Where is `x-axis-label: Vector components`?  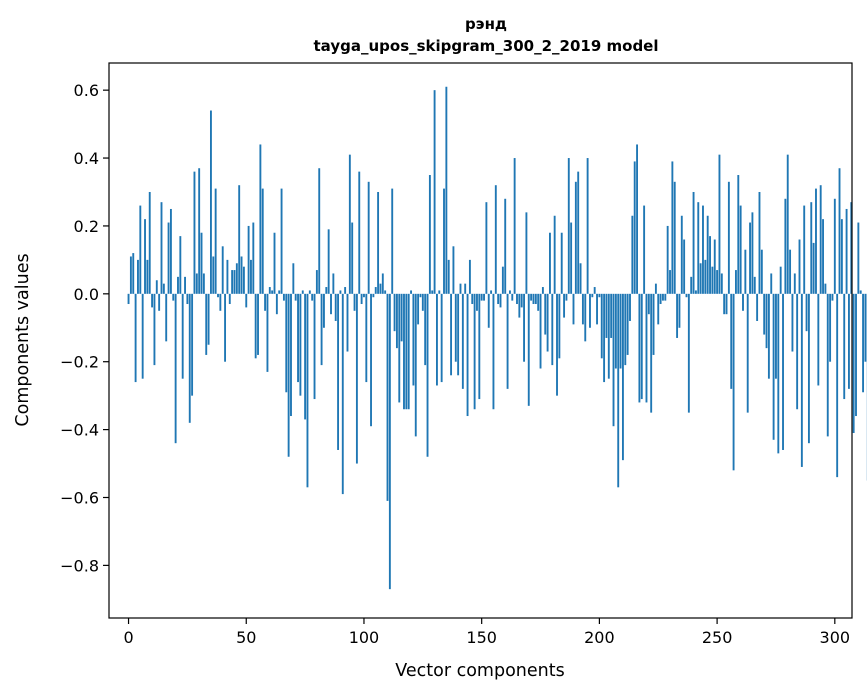 x-axis-label: Vector components is located at coordinates (479, 671).